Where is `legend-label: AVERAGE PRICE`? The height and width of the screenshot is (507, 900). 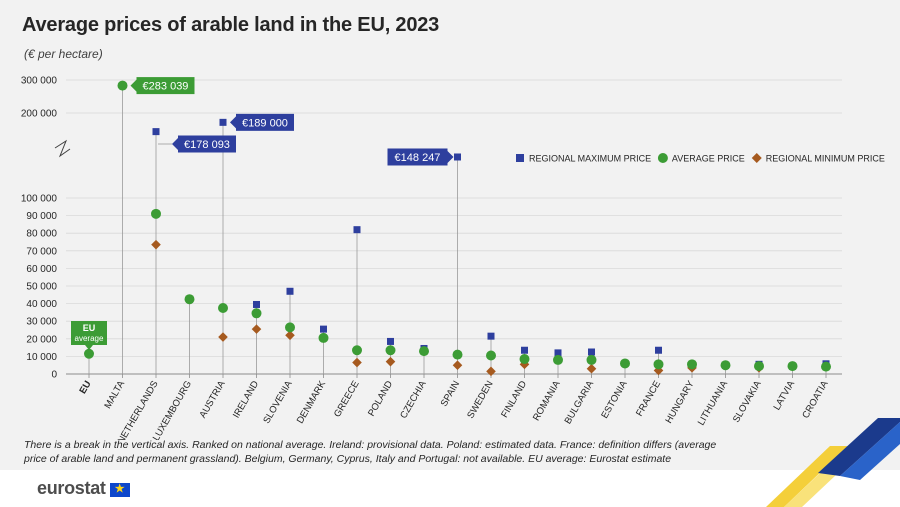
legend-label: AVERAGE PRICE is located at coordinates (708, 159).